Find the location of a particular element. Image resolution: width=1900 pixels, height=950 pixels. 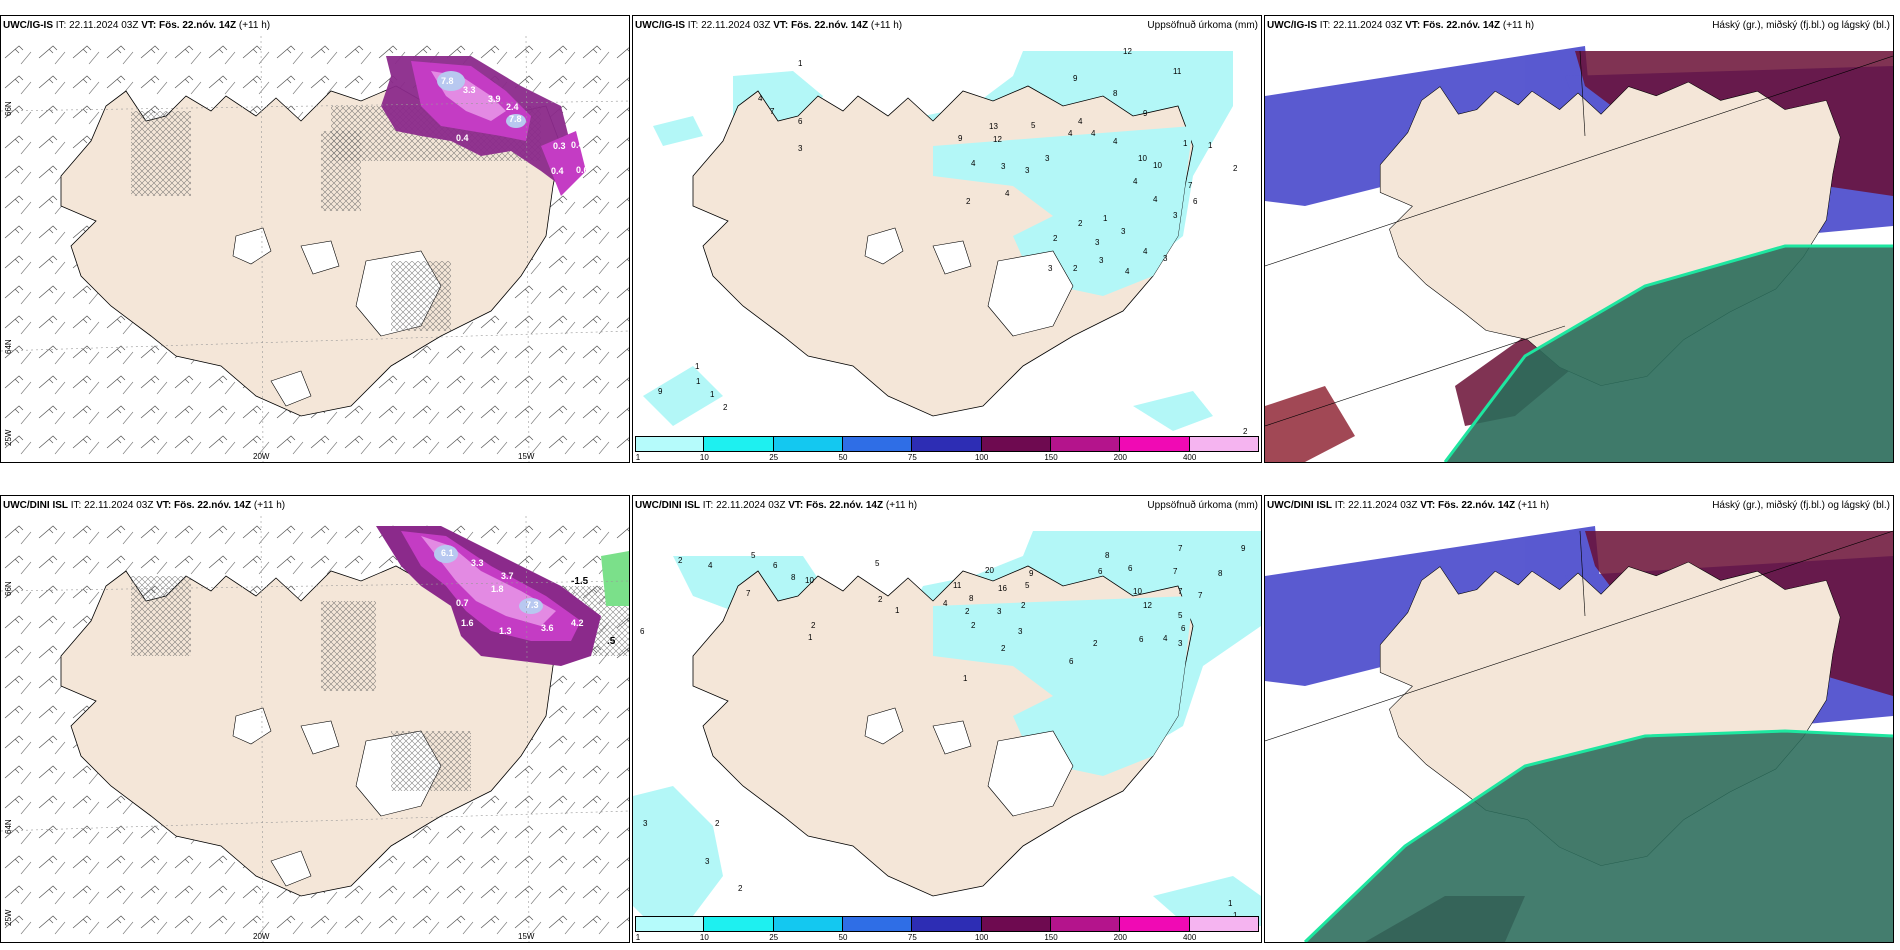

svg-text: 7 is located at coordinates (748, 593).